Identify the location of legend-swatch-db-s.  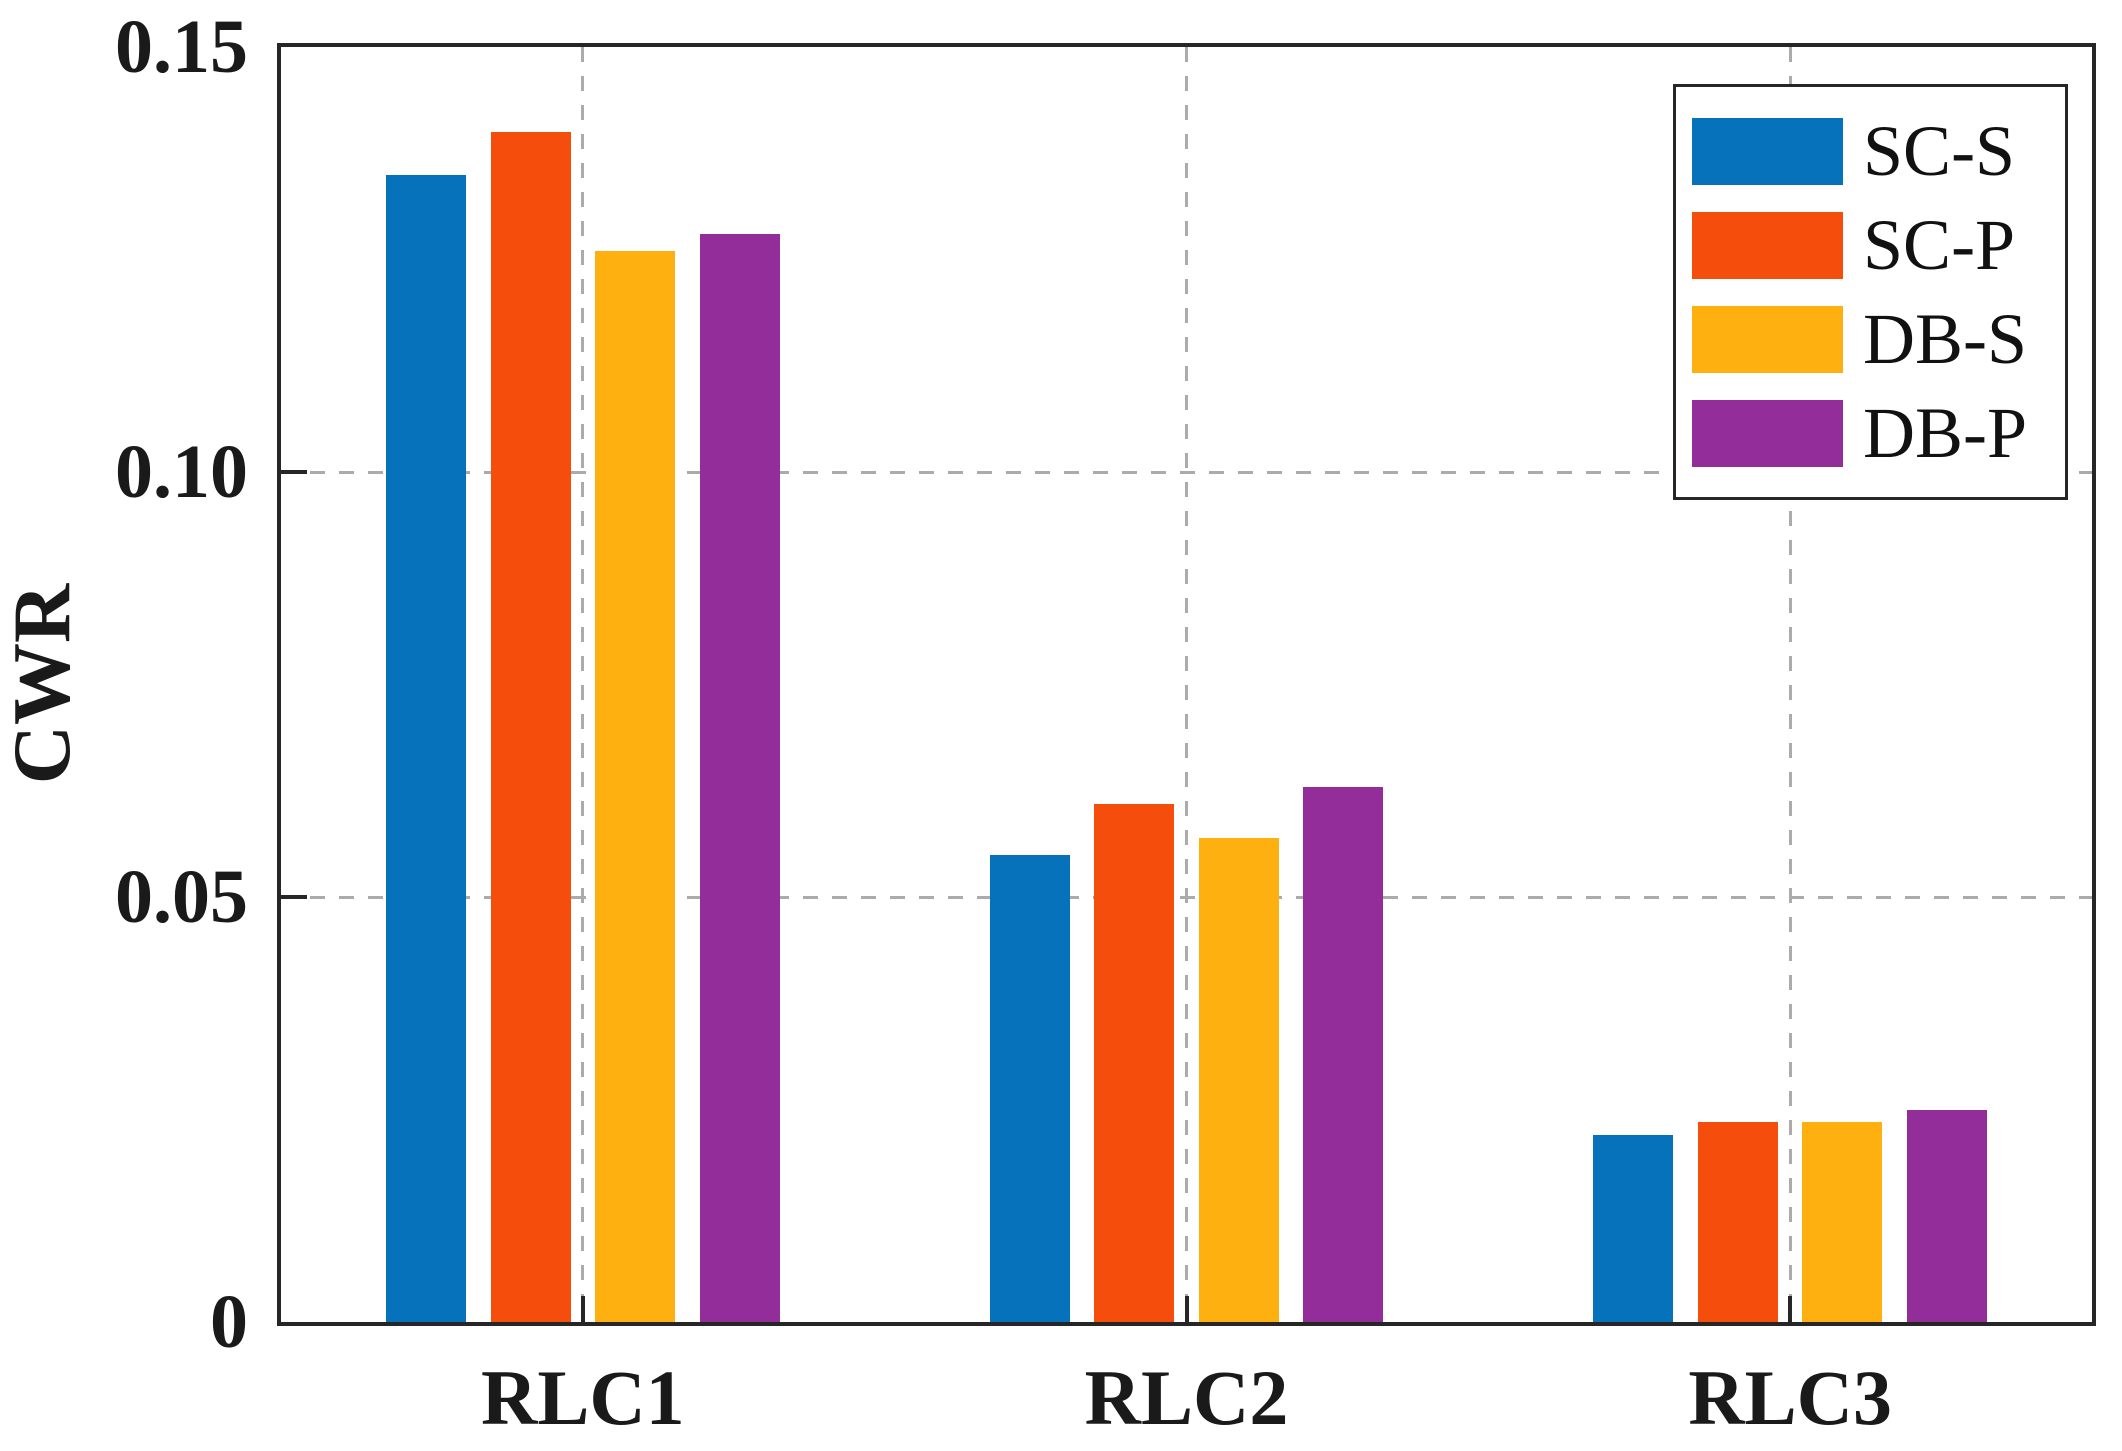
(1767, 339).